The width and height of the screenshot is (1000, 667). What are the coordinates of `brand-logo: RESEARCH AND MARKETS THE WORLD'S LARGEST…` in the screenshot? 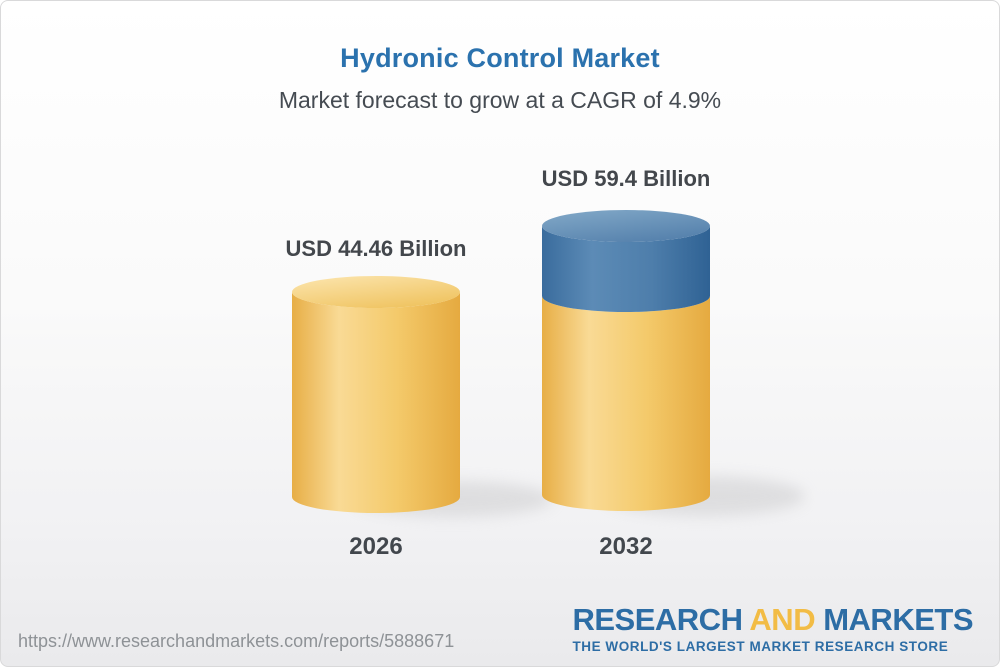 It's located at (772, 629).